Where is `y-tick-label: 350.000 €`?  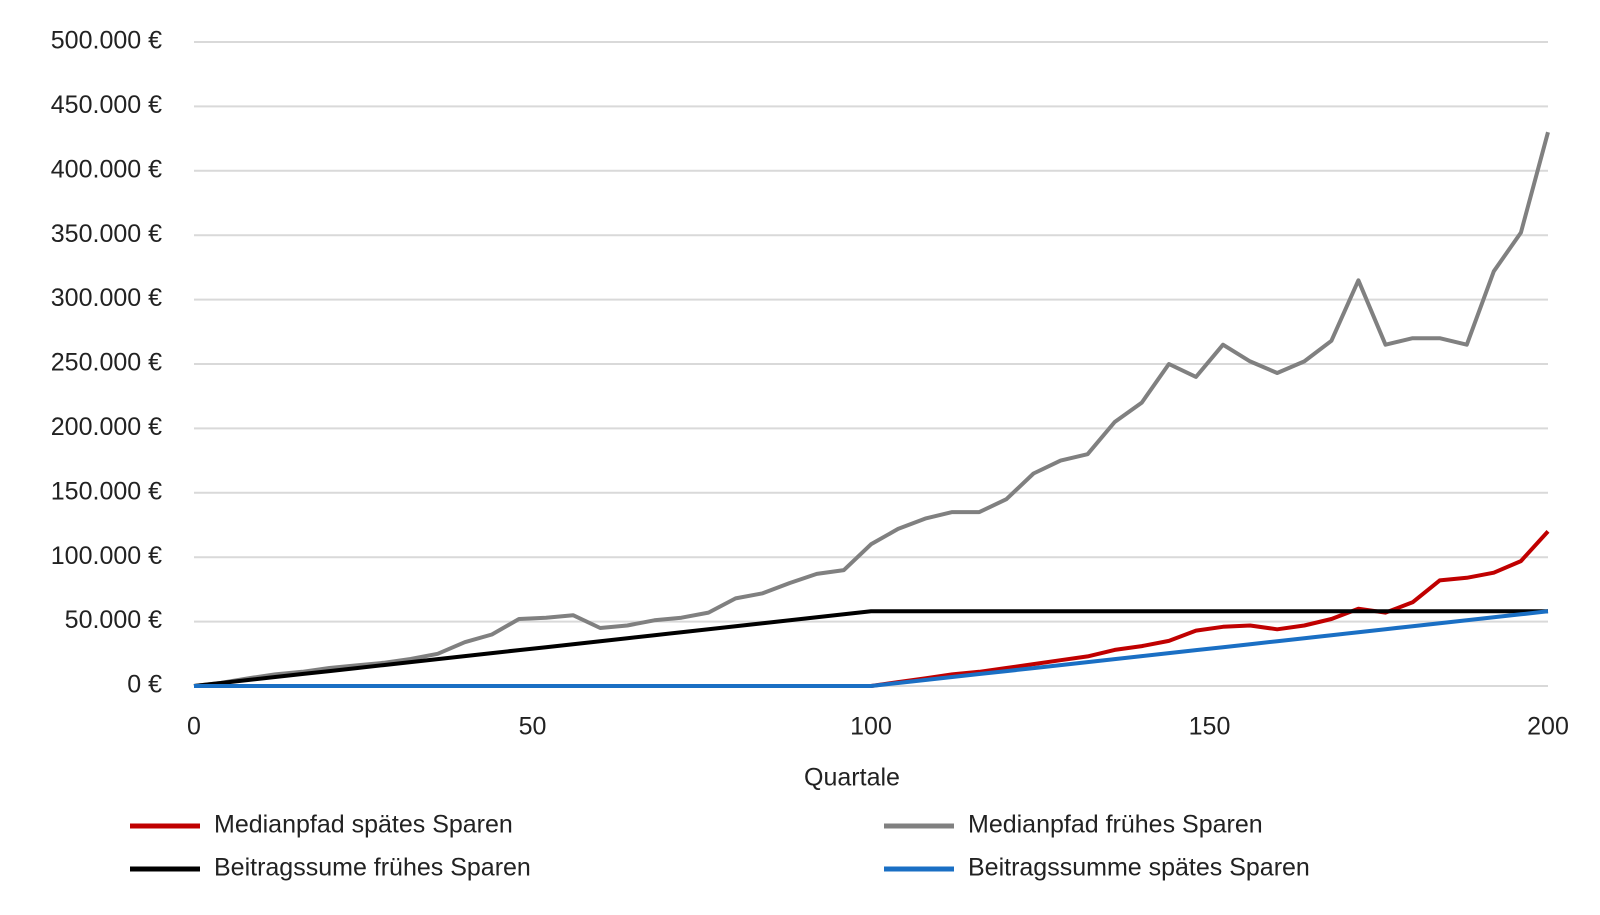 y-tick-label: 350.000 € is located at coordinates (106, 234).